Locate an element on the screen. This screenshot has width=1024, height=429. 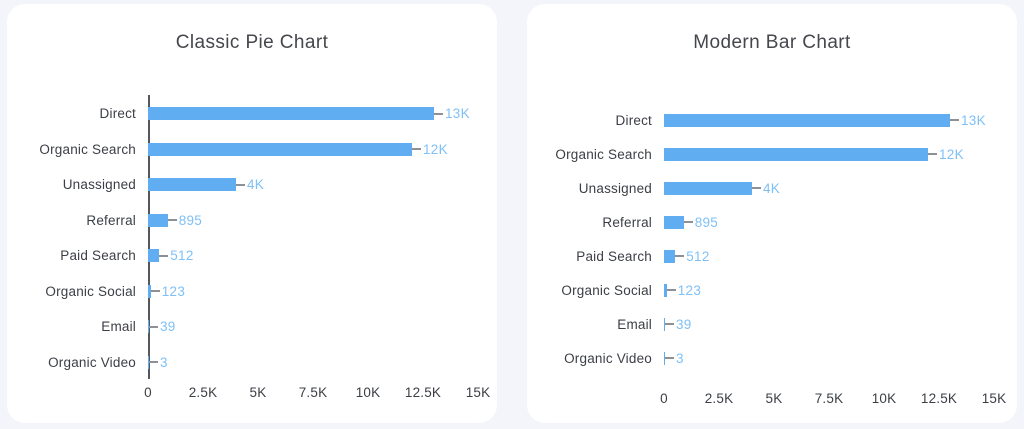
bar-row: Referral 895 is located at coordinates (249, 221).